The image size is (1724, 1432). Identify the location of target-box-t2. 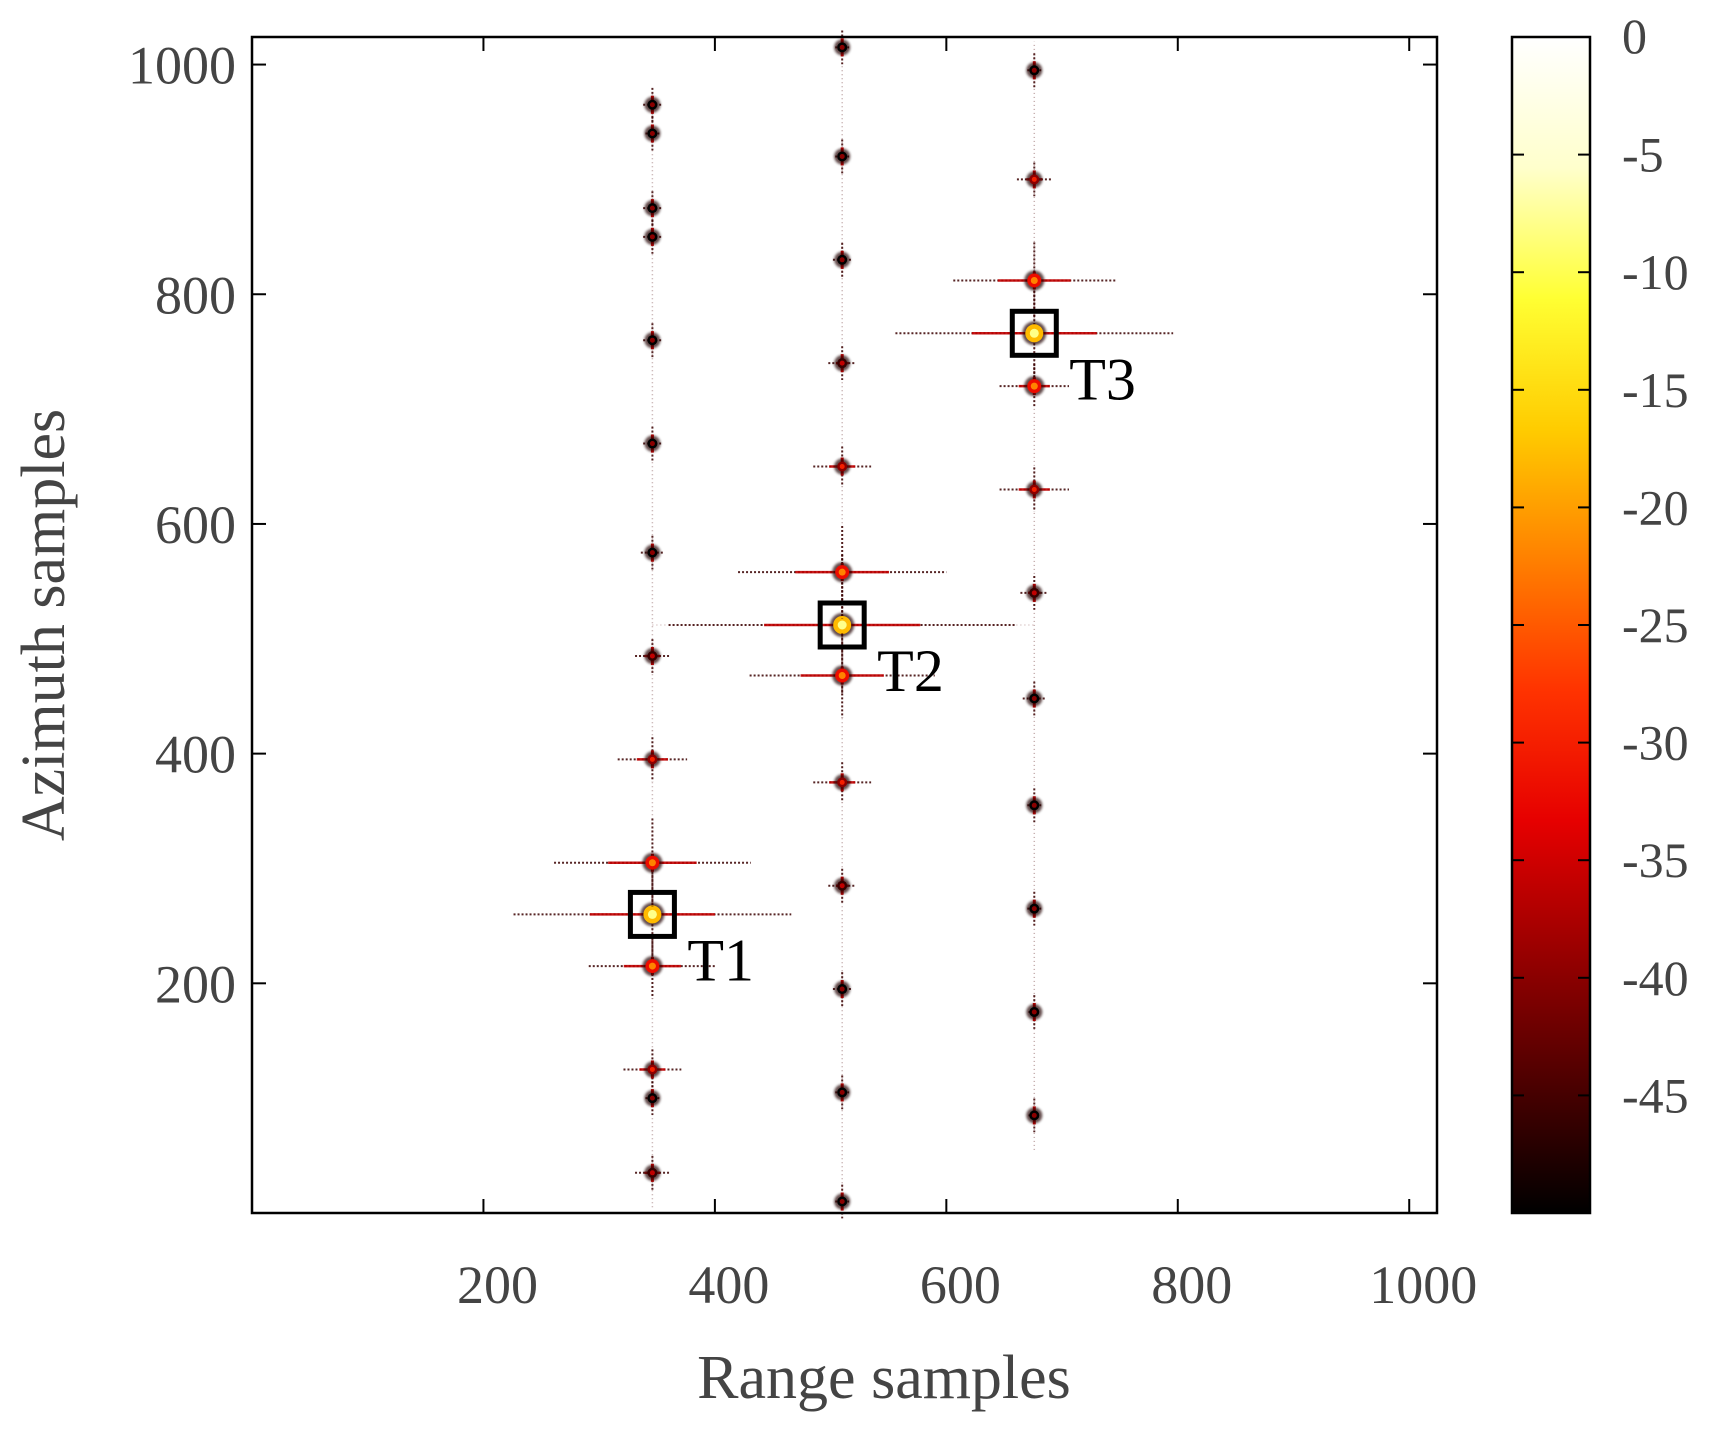
(842, 625).